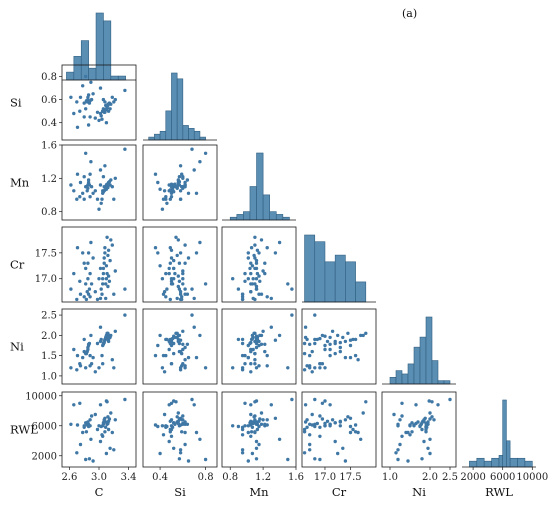 The image size is (550, 509). What do you see at coordinates (99, 346) in the screenshot?
I see `scatter-frame-Ni-vs-C` at bounding box center [99, 346].